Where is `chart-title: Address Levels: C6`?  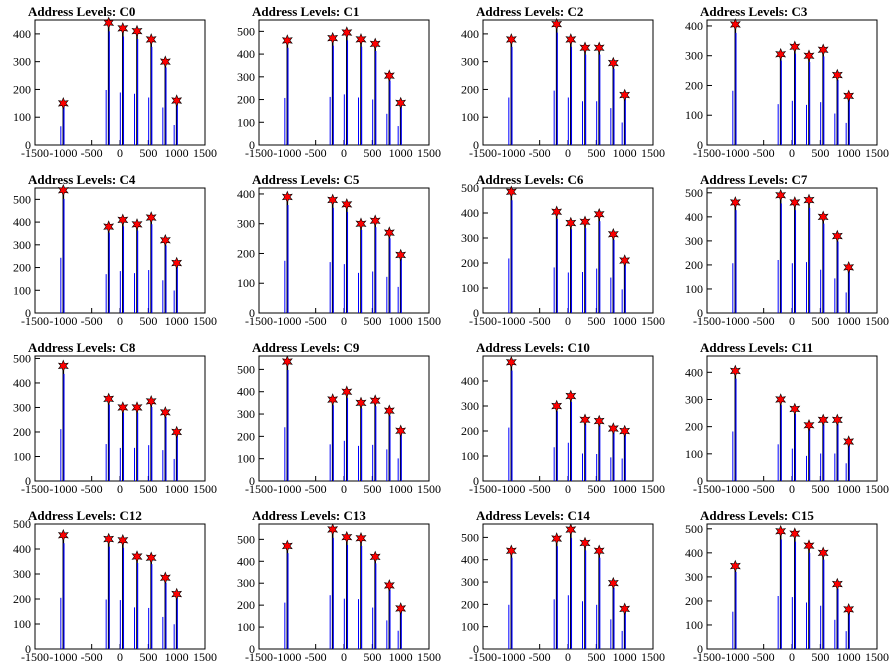 chart-title: Address Levels: C6 is located at coordinates (530, 179).